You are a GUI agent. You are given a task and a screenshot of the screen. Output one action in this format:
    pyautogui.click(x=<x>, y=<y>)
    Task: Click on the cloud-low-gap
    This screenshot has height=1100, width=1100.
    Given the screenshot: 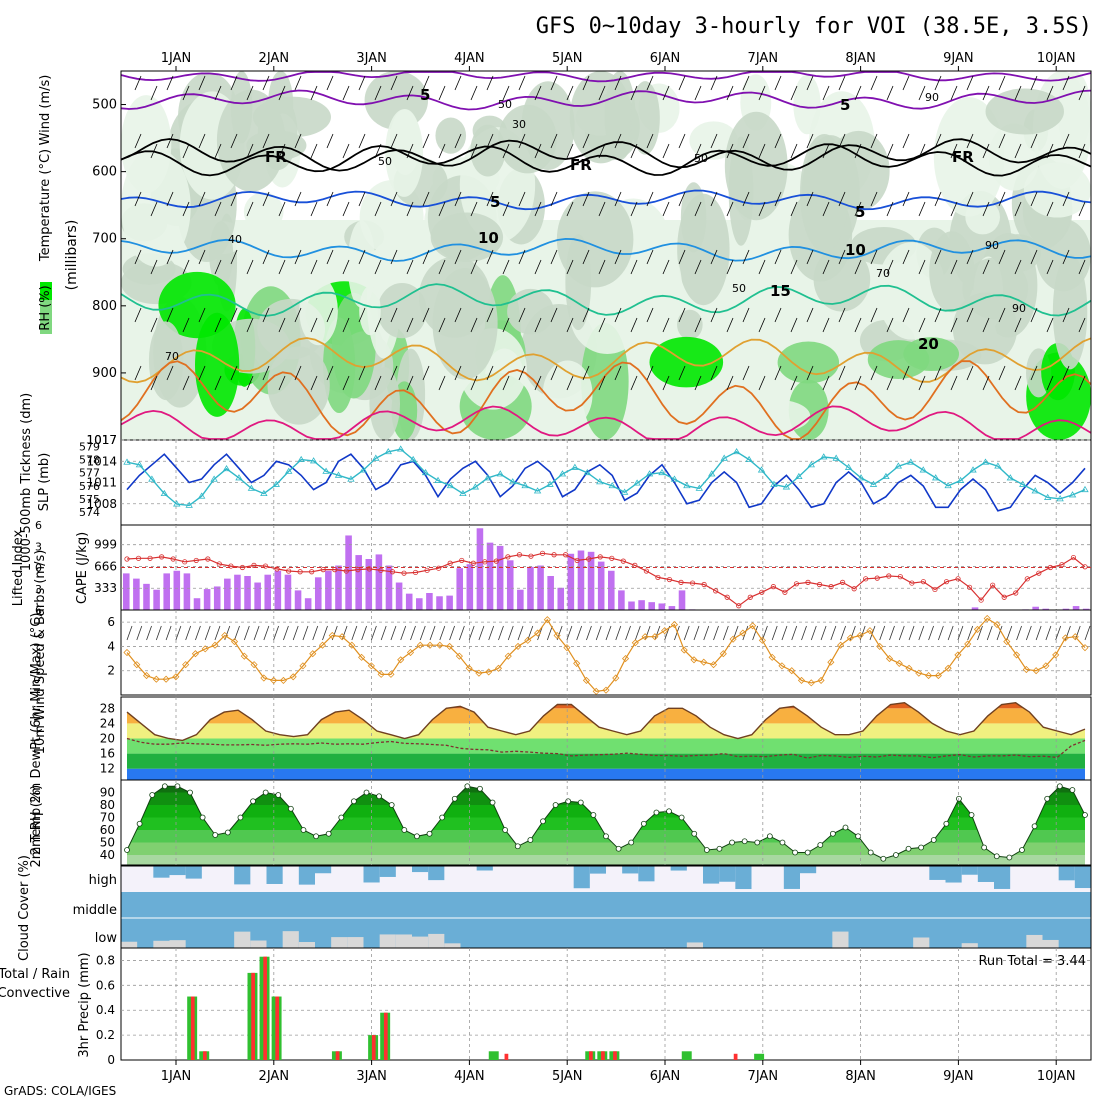 What is the action you would take?
    pyautogui.click(x=290, y=939)
    